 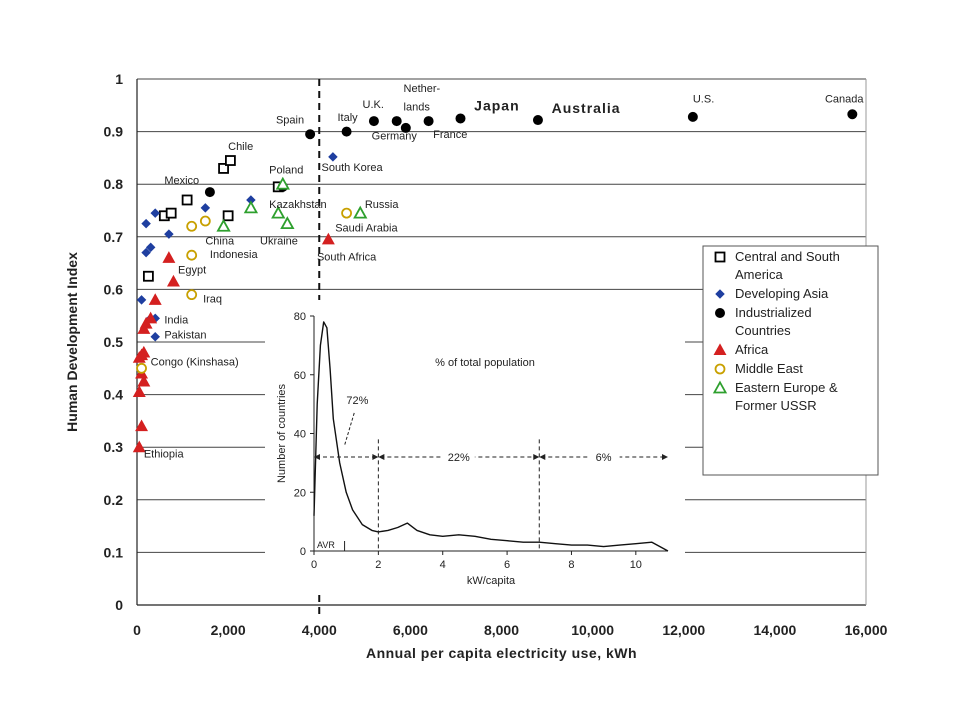 I want to click on country-label: Pakistan, so click(x=185, y=335).